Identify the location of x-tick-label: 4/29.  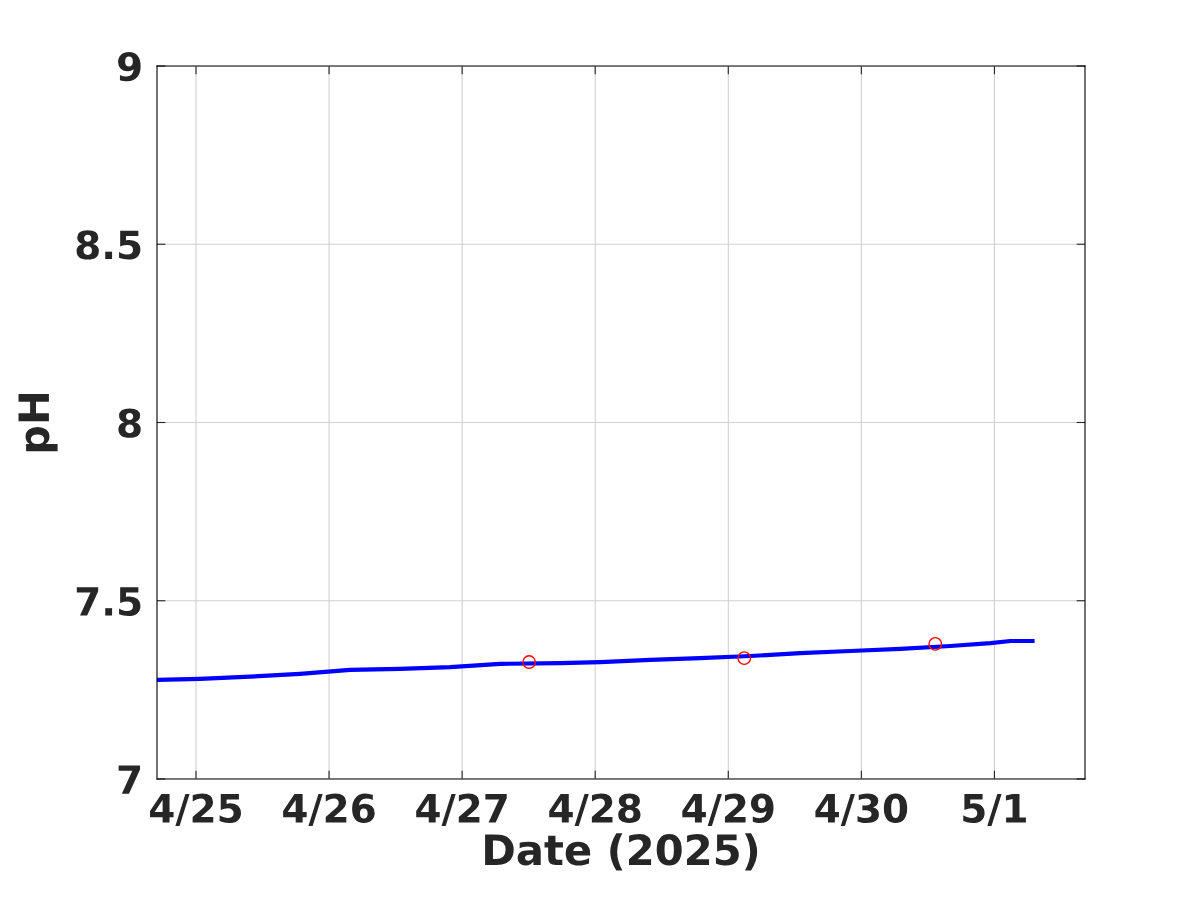
(728, 810).